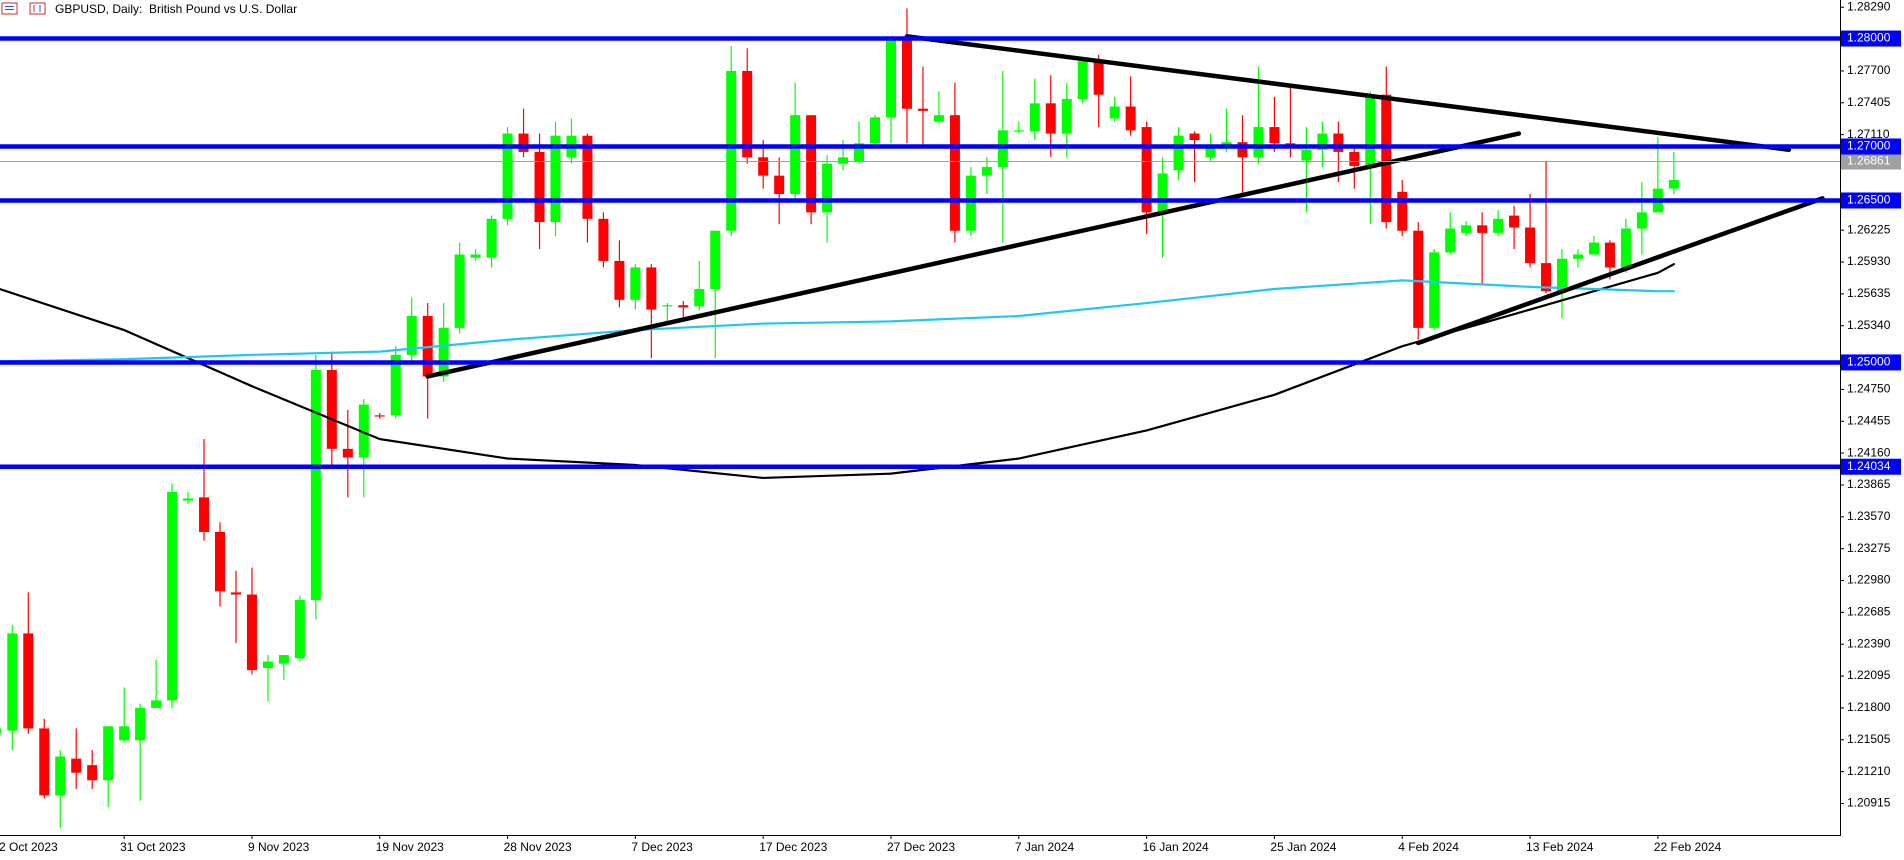 The width and height of the screenshot is (1904, 860). I want to click on y-tick-label: 1.23865, so click(1869, 484).